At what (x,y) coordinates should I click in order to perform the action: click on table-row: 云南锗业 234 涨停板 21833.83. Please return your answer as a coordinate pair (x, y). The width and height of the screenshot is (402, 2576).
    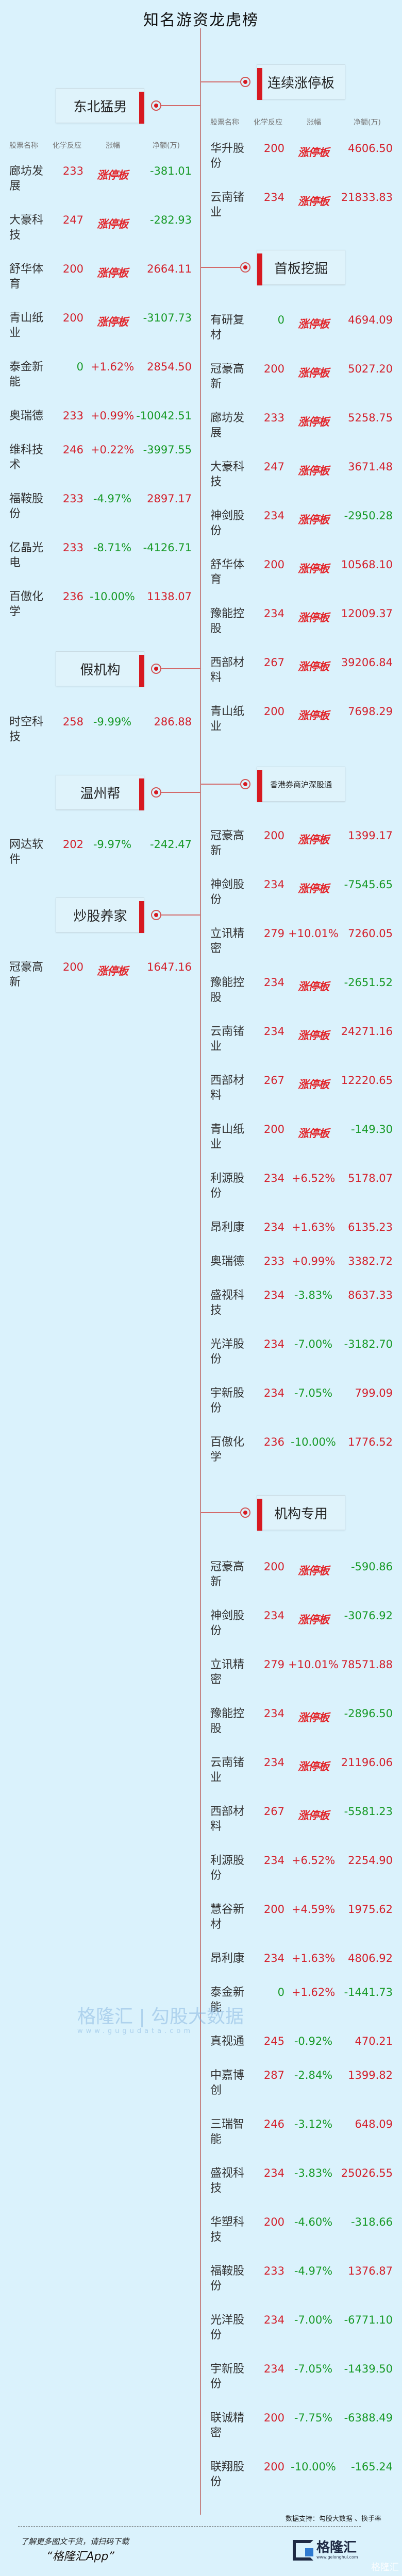
    Looking at the image, I should click on (301, 205).